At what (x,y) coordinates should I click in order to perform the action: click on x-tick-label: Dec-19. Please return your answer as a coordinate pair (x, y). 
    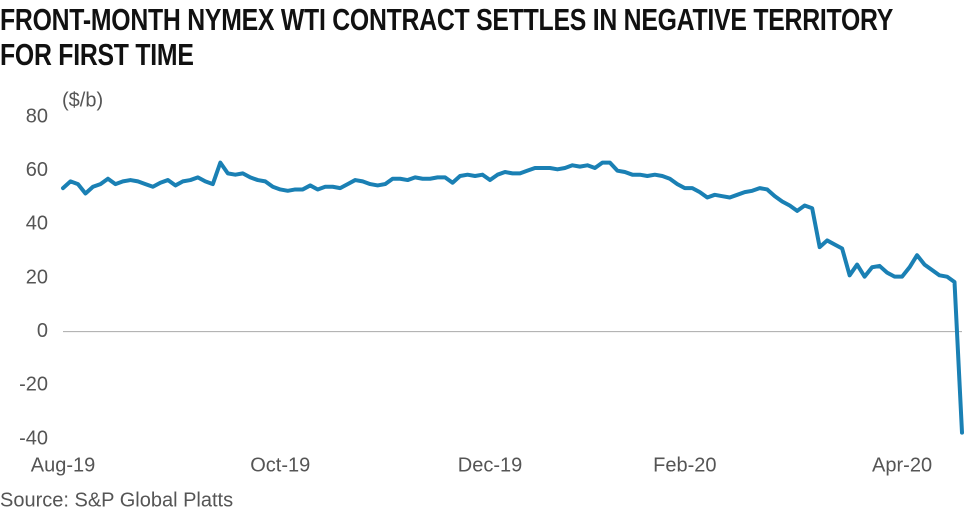
    Looking at the image, I should click on (490, 465).